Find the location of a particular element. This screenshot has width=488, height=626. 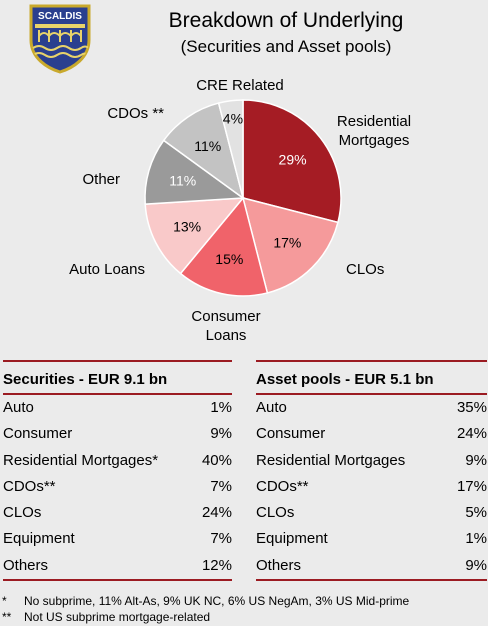

footnote: ** Not US subprime mortgage-related is located at coordinates (205, 617).